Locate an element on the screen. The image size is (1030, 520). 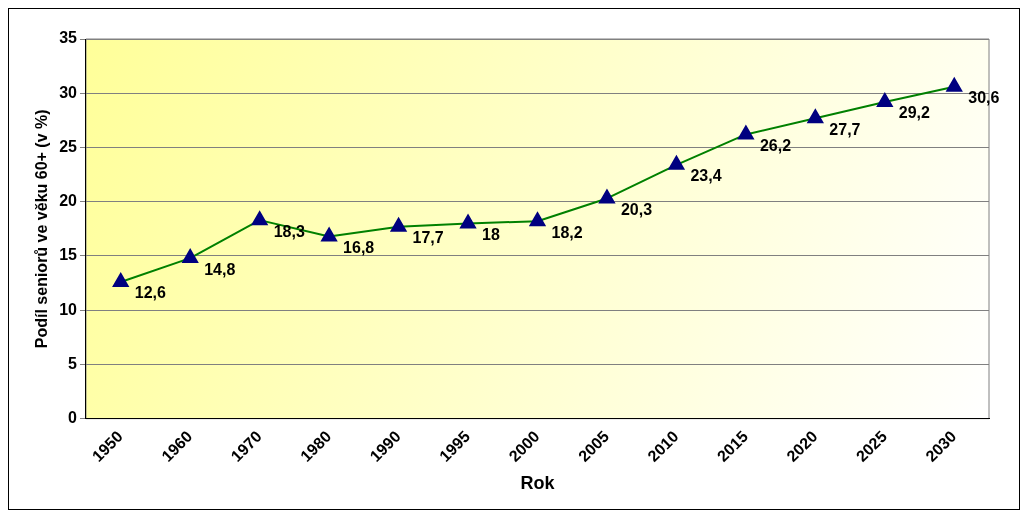
data-label: 18,2 is located at coordinates (567, 232).